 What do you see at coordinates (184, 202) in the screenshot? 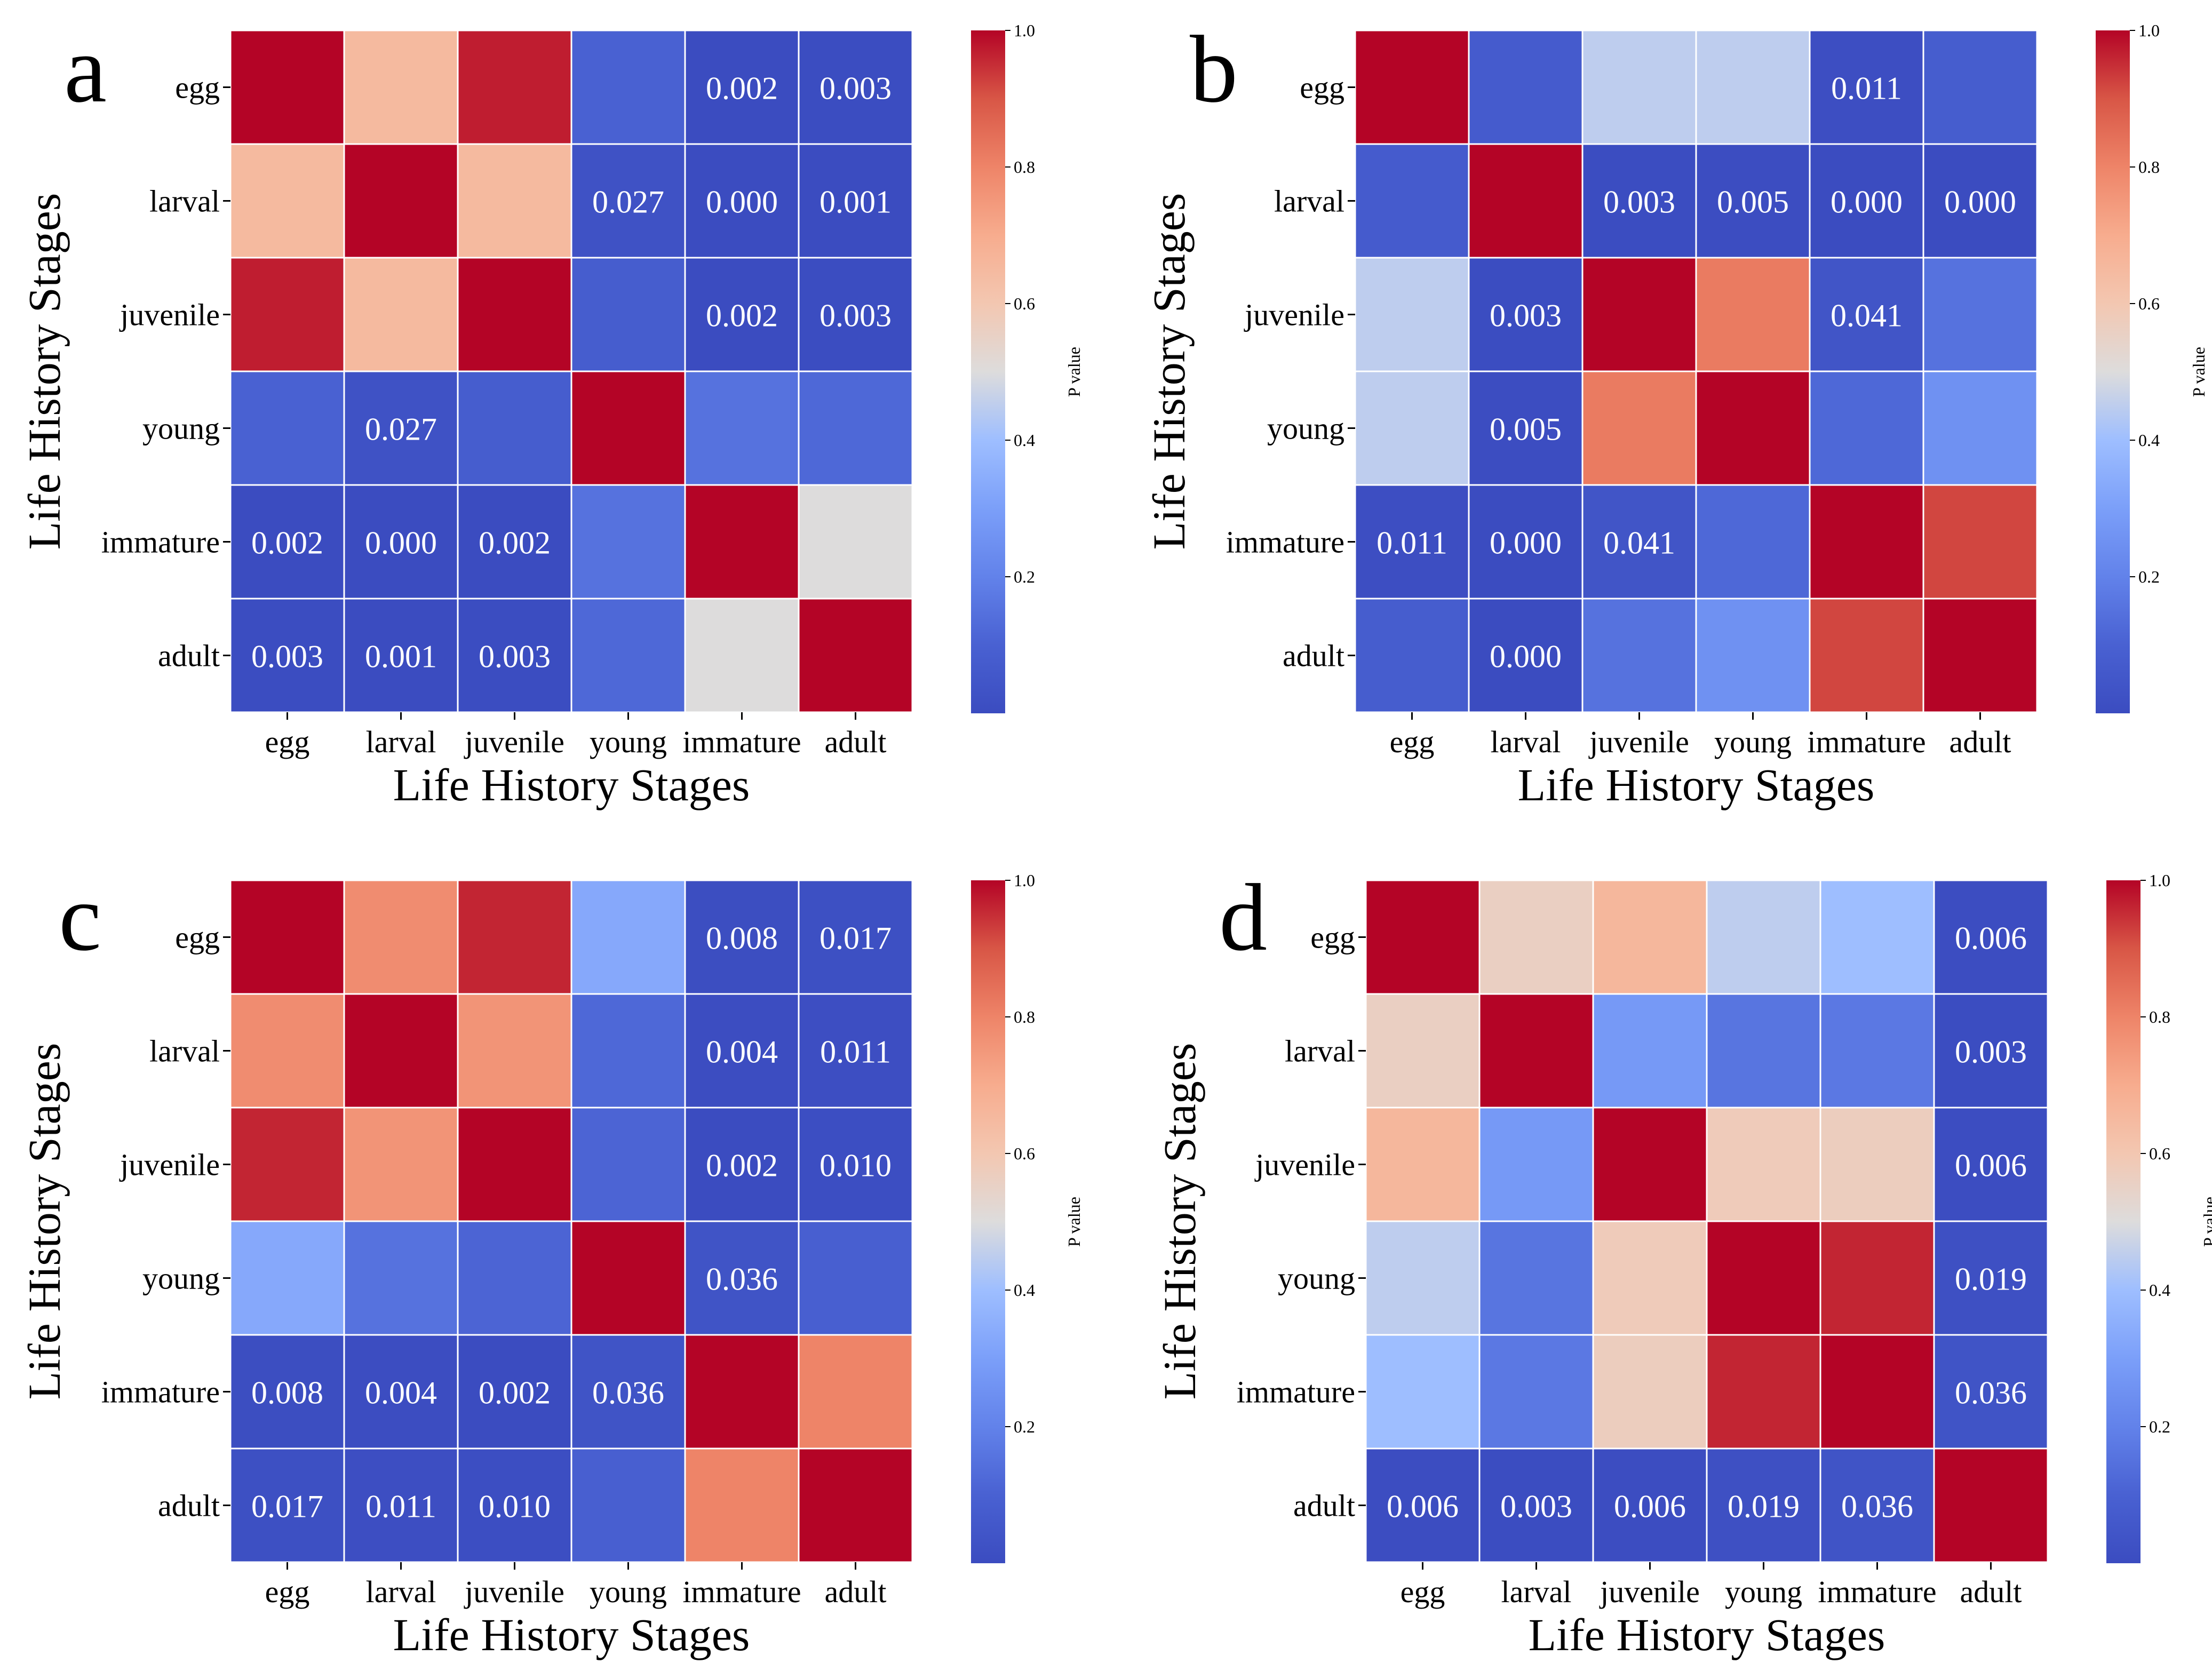
I see `y-tick-label: larval` at bounding box center [184, 202].